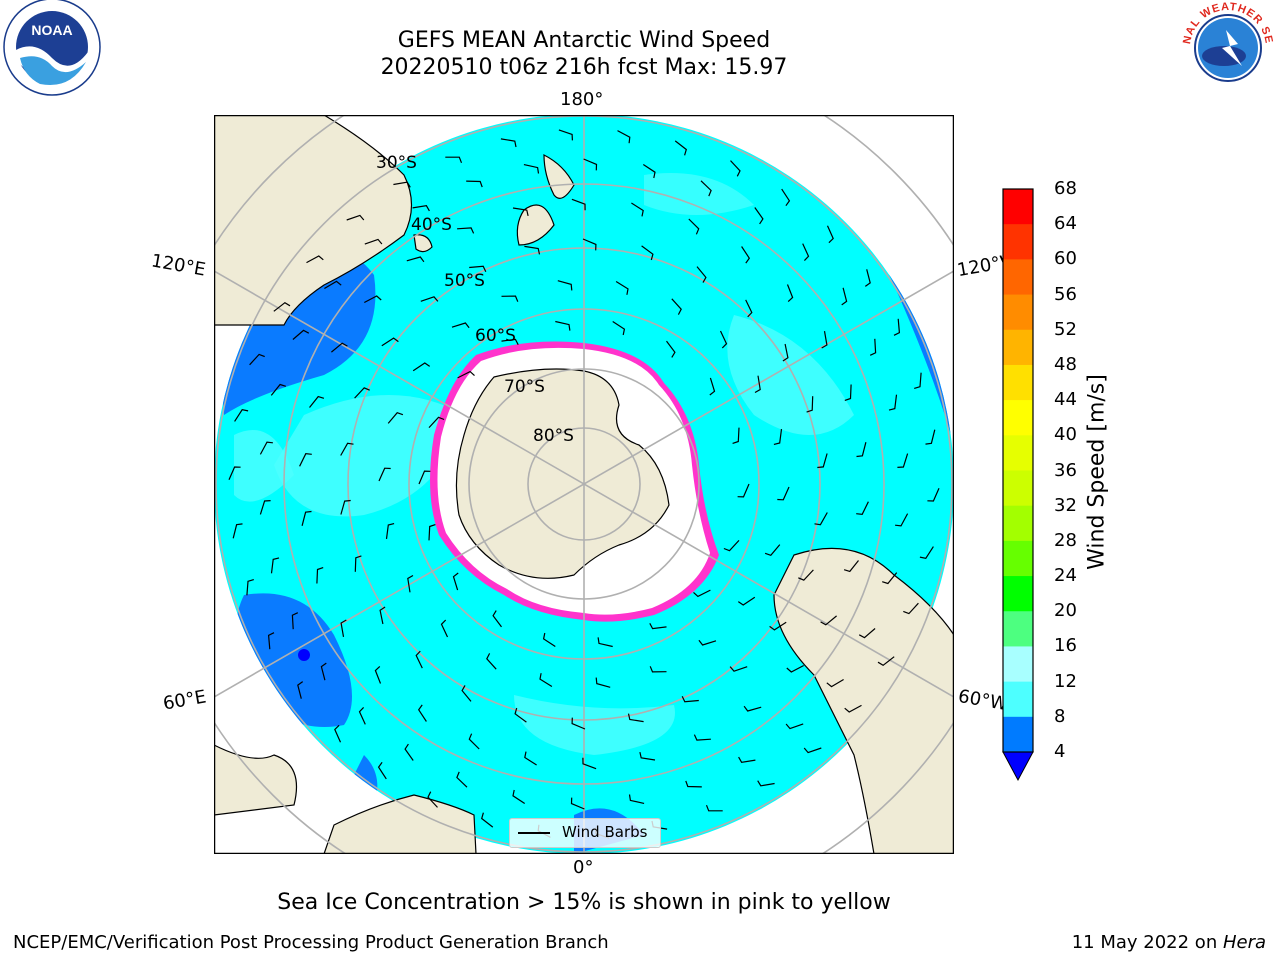 The height and width of the screenshot is (960, 1280). Describe the element at coordinates (1065, 329) in the screenshot. I see `colorbar-tick-label: 52` at that location.